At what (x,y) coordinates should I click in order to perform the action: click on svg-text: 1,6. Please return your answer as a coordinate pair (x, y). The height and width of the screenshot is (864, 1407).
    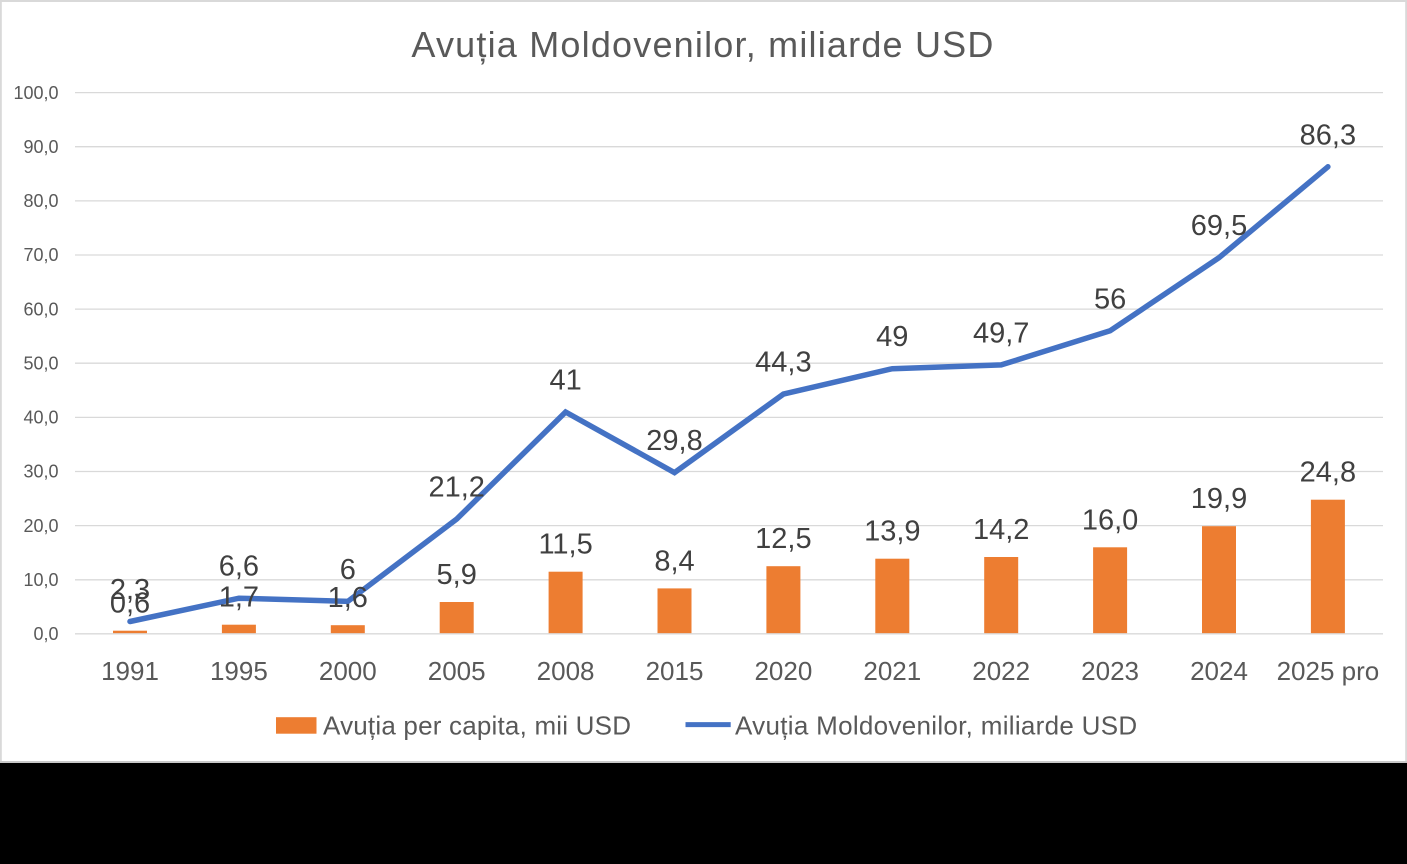
    Looking at the image, I should click on (348, 598).